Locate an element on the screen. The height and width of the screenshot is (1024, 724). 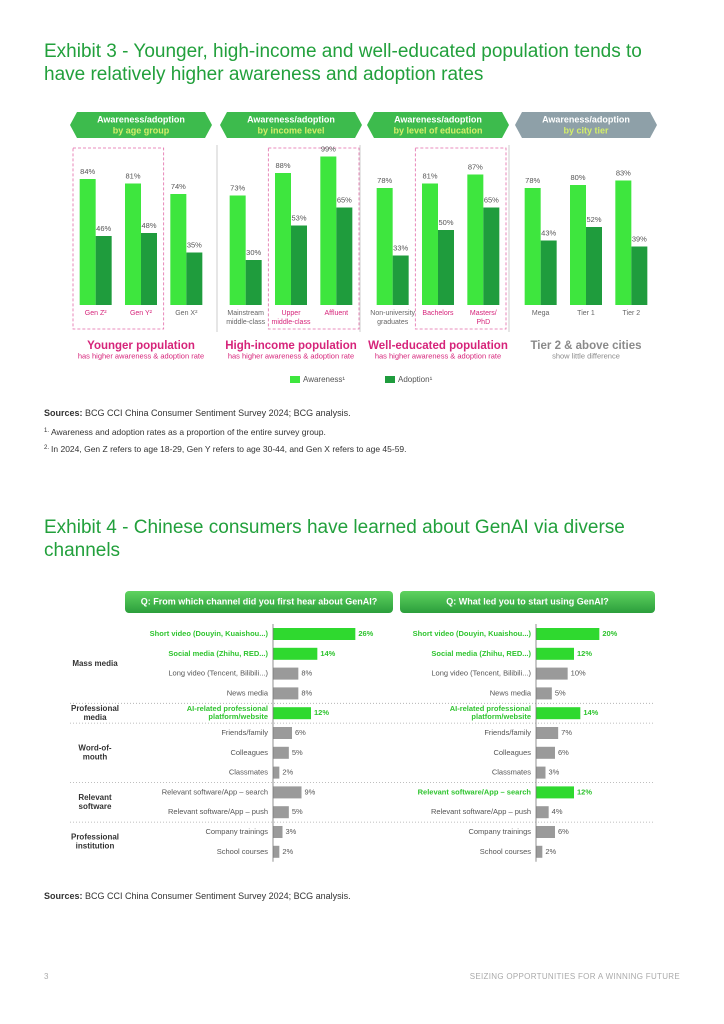
group-label: Word-of- is located at coordinates (95, 747).